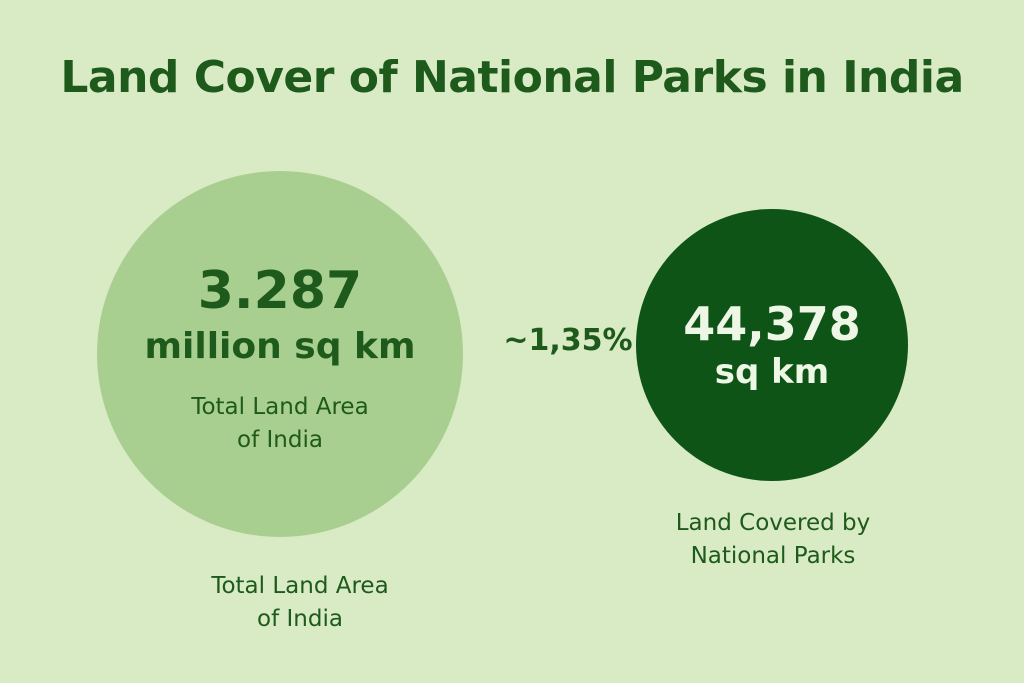 Image resolution: width=1024 pixels, height=683 pixels. Describe the element at coordinates (280, 440) in the screenshot. I see `india-total-area-label-line2: of India` at that location.